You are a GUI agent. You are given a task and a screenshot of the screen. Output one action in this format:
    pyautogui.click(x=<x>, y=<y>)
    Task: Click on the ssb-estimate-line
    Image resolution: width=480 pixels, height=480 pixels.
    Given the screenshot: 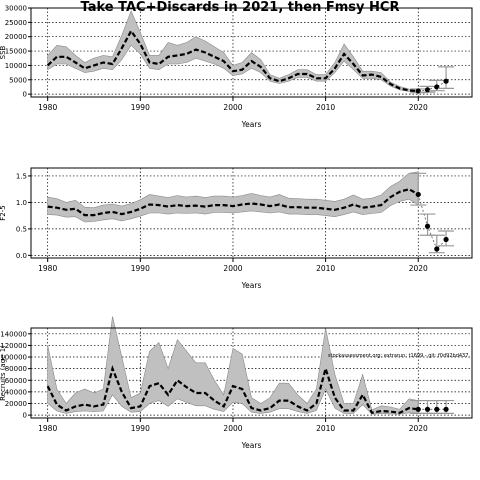 What is the action you would take?
    pyautogui.click(x=232, y=60)
    